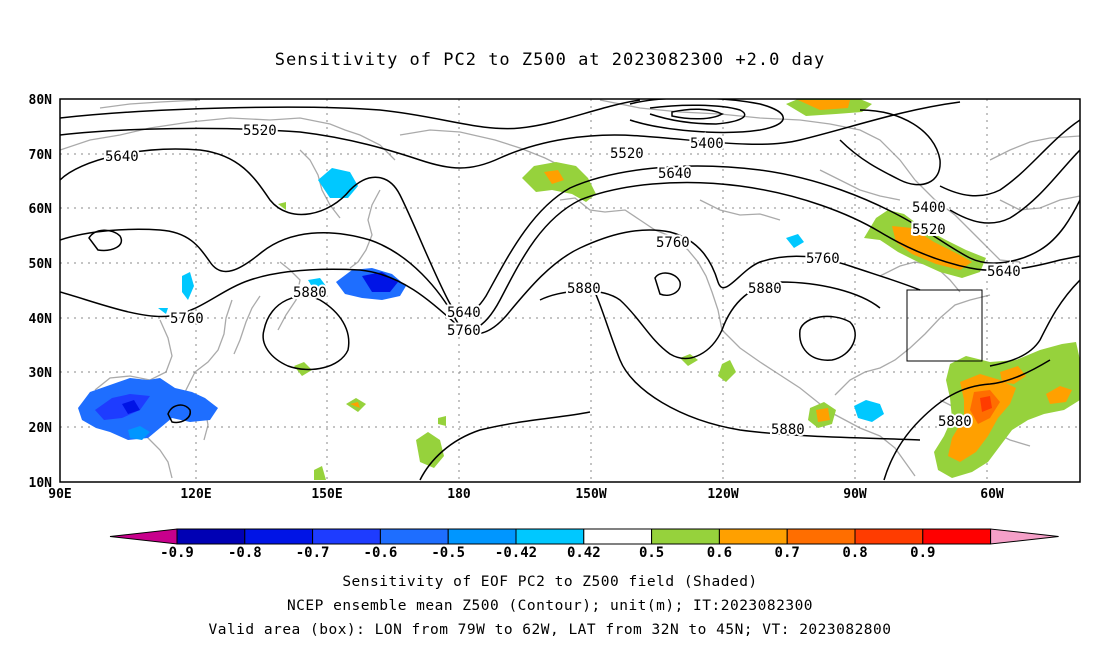  Describe the element at coordinates (41, 319) in the screenshot. I see `lat-label: 40N` at that location.